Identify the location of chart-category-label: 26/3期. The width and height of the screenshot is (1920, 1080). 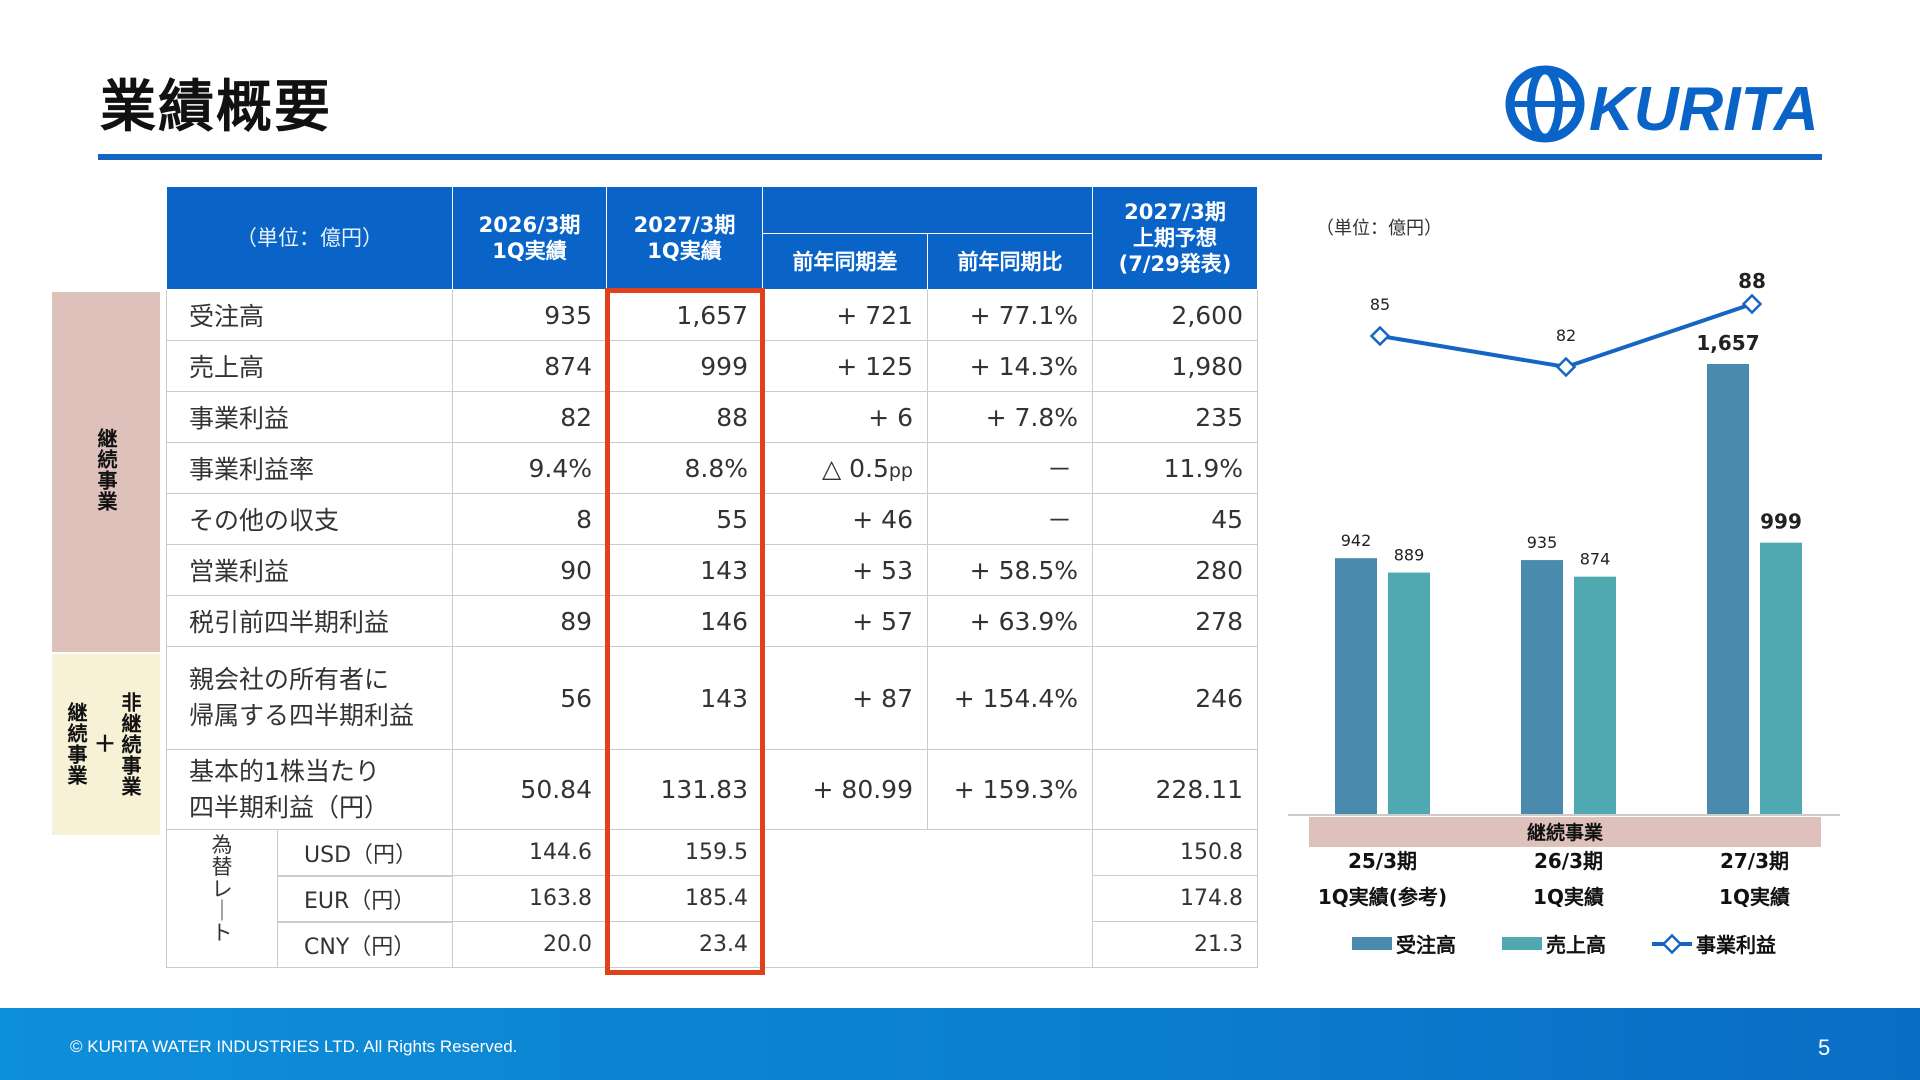
(1568, 861).